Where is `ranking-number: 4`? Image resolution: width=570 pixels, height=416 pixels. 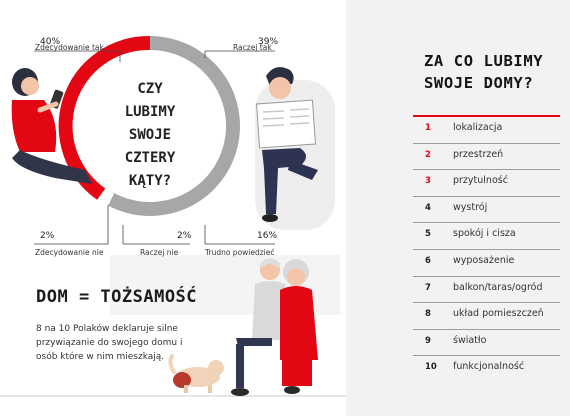 ranking-number: 4 is located at coordinates (428, 207).